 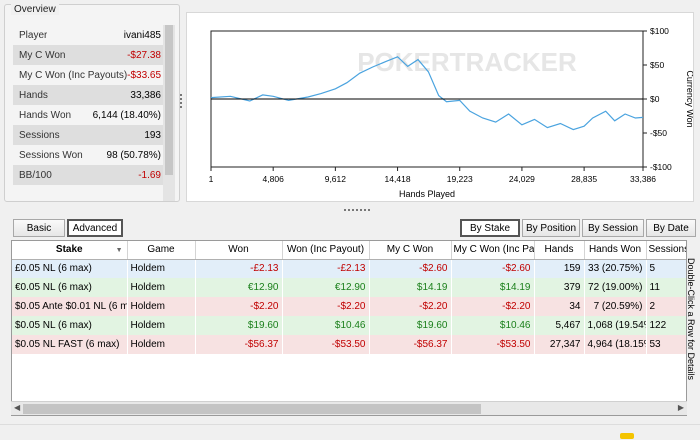 I want to click on double-click-hint: Double-Click a Row for Details, so click(x=691, y=319).